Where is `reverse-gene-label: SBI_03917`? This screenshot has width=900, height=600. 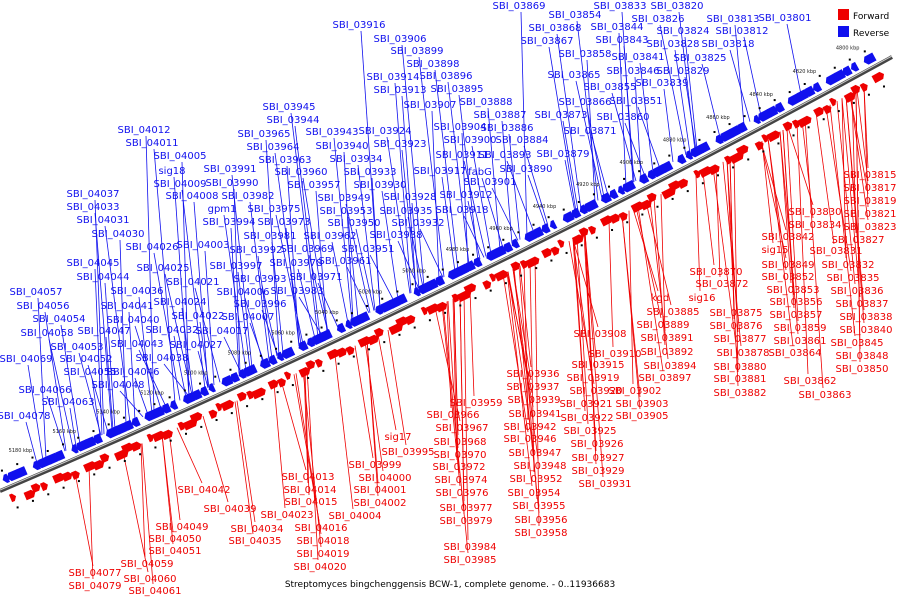
reverse-gene-label: SBI_03917 is located at coordinates (440, 171).